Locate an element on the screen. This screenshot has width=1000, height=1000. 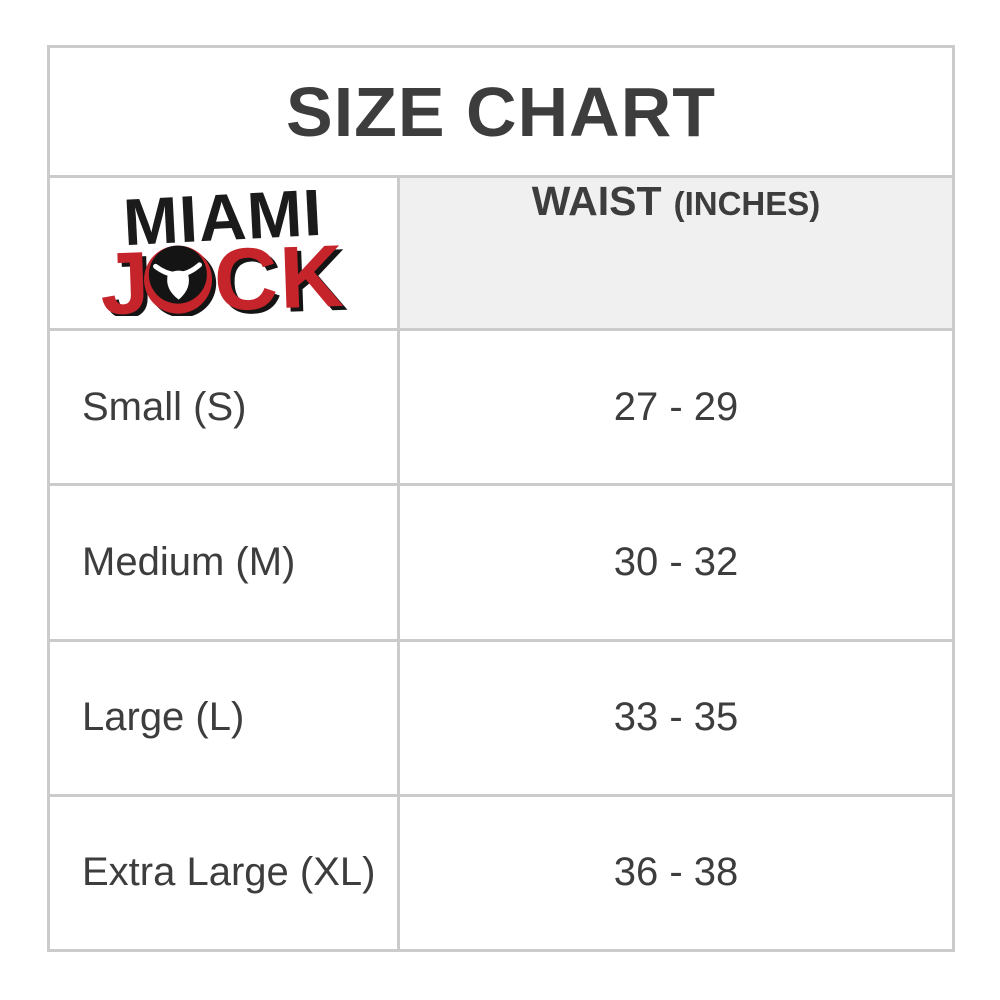
logo-j-text: J is located at coordinates (124, 274).